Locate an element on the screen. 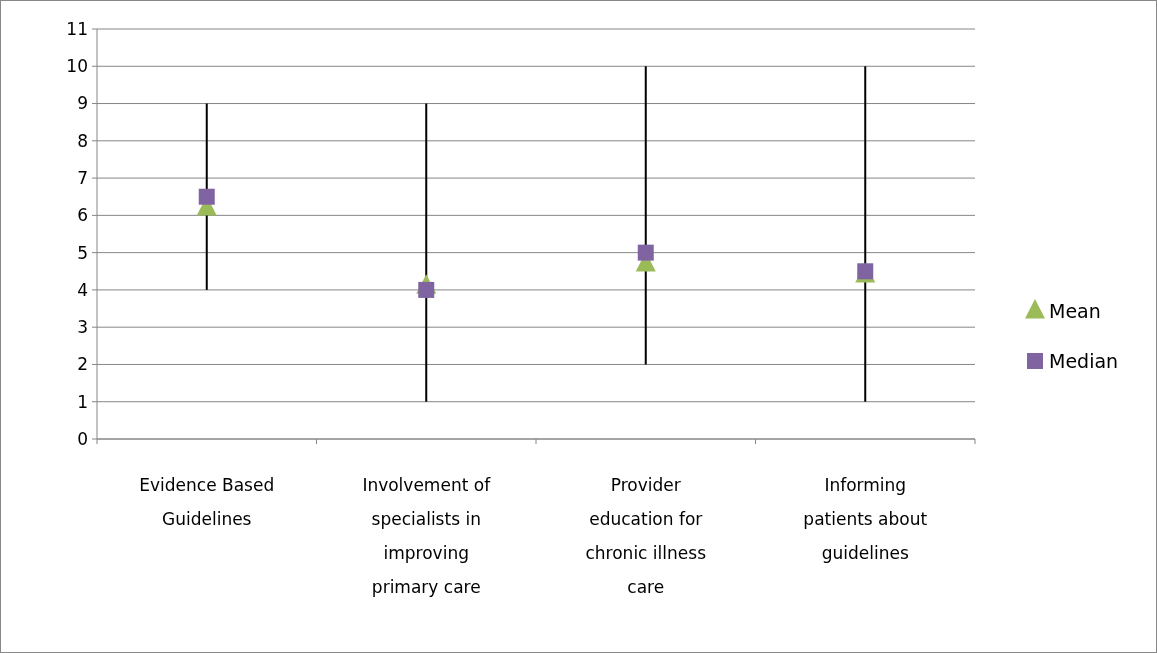 The height and width of the screenshot is (653, 1157). y-tick-label: 1 is located at coordinates (82, 401).